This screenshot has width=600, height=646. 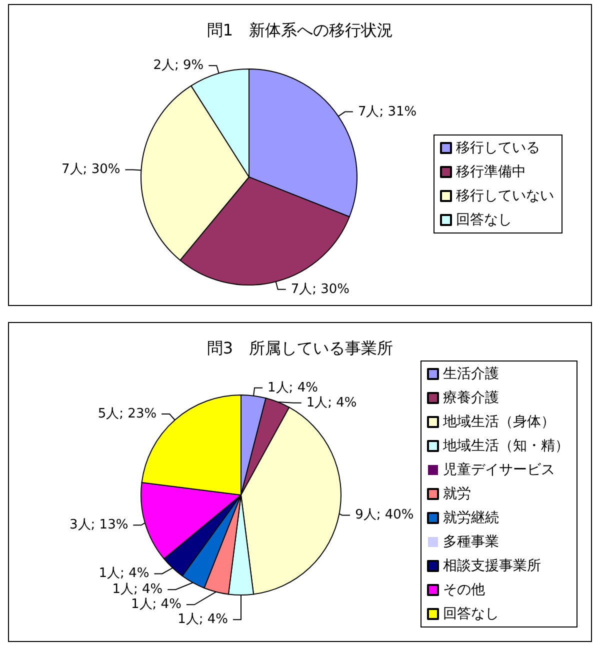 What do you see at coordinates (457, 494) in the screenshot?
I see `legend-label: 就労` at bounding box center [457, 494].